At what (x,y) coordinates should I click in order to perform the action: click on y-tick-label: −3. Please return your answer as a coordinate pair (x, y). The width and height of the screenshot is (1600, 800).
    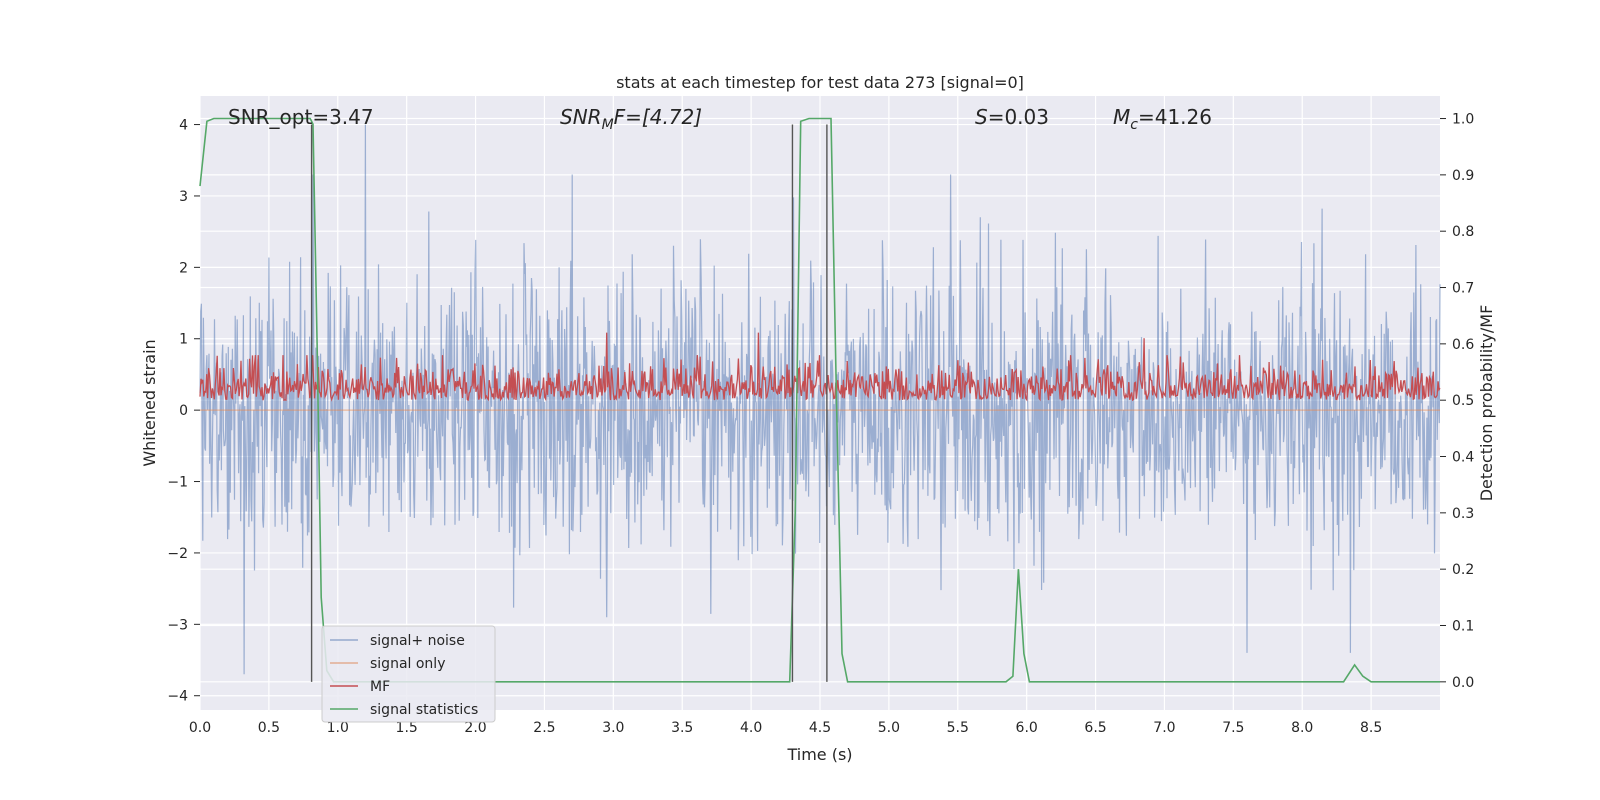
    Looking at the image, I should click on (177, 625).